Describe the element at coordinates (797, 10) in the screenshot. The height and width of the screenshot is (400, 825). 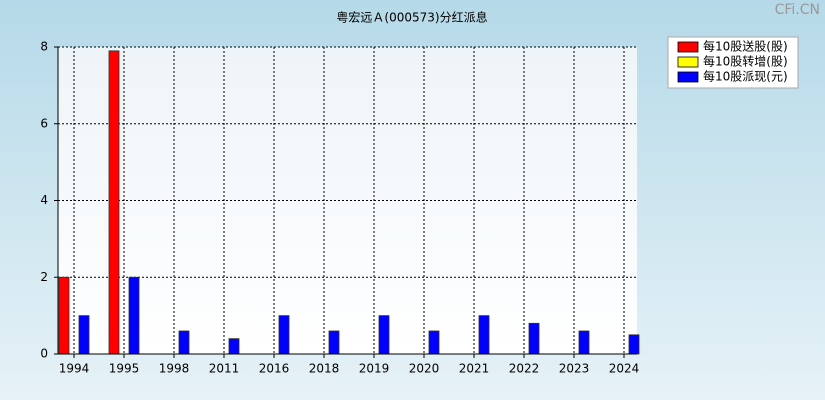
I see `watermark: CFi.CN` at that location.